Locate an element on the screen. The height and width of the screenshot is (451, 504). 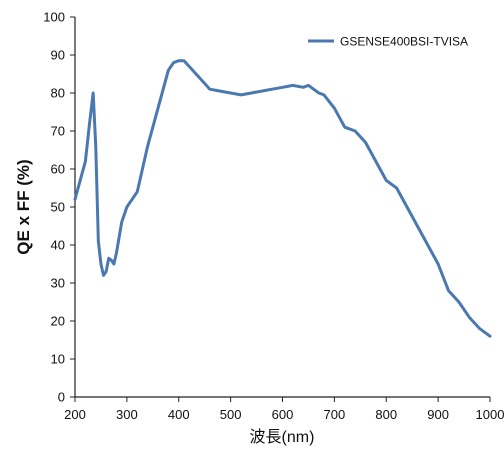
y-tick-label: 60 is located at coordinates (58, 169).